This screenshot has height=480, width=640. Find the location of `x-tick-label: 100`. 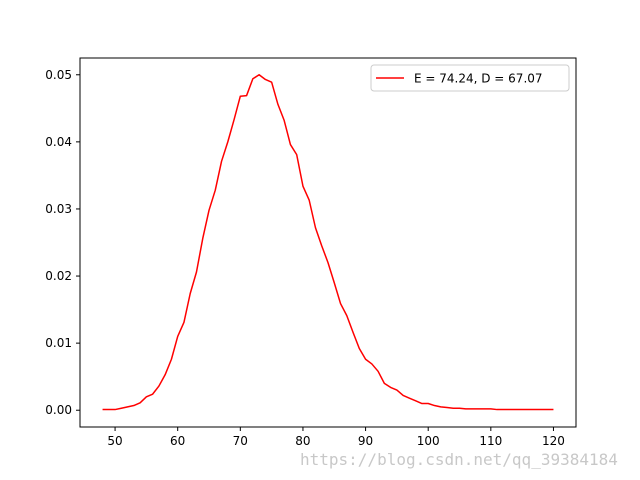

x-tick-label: 100 is located at coordinates (428, 441).